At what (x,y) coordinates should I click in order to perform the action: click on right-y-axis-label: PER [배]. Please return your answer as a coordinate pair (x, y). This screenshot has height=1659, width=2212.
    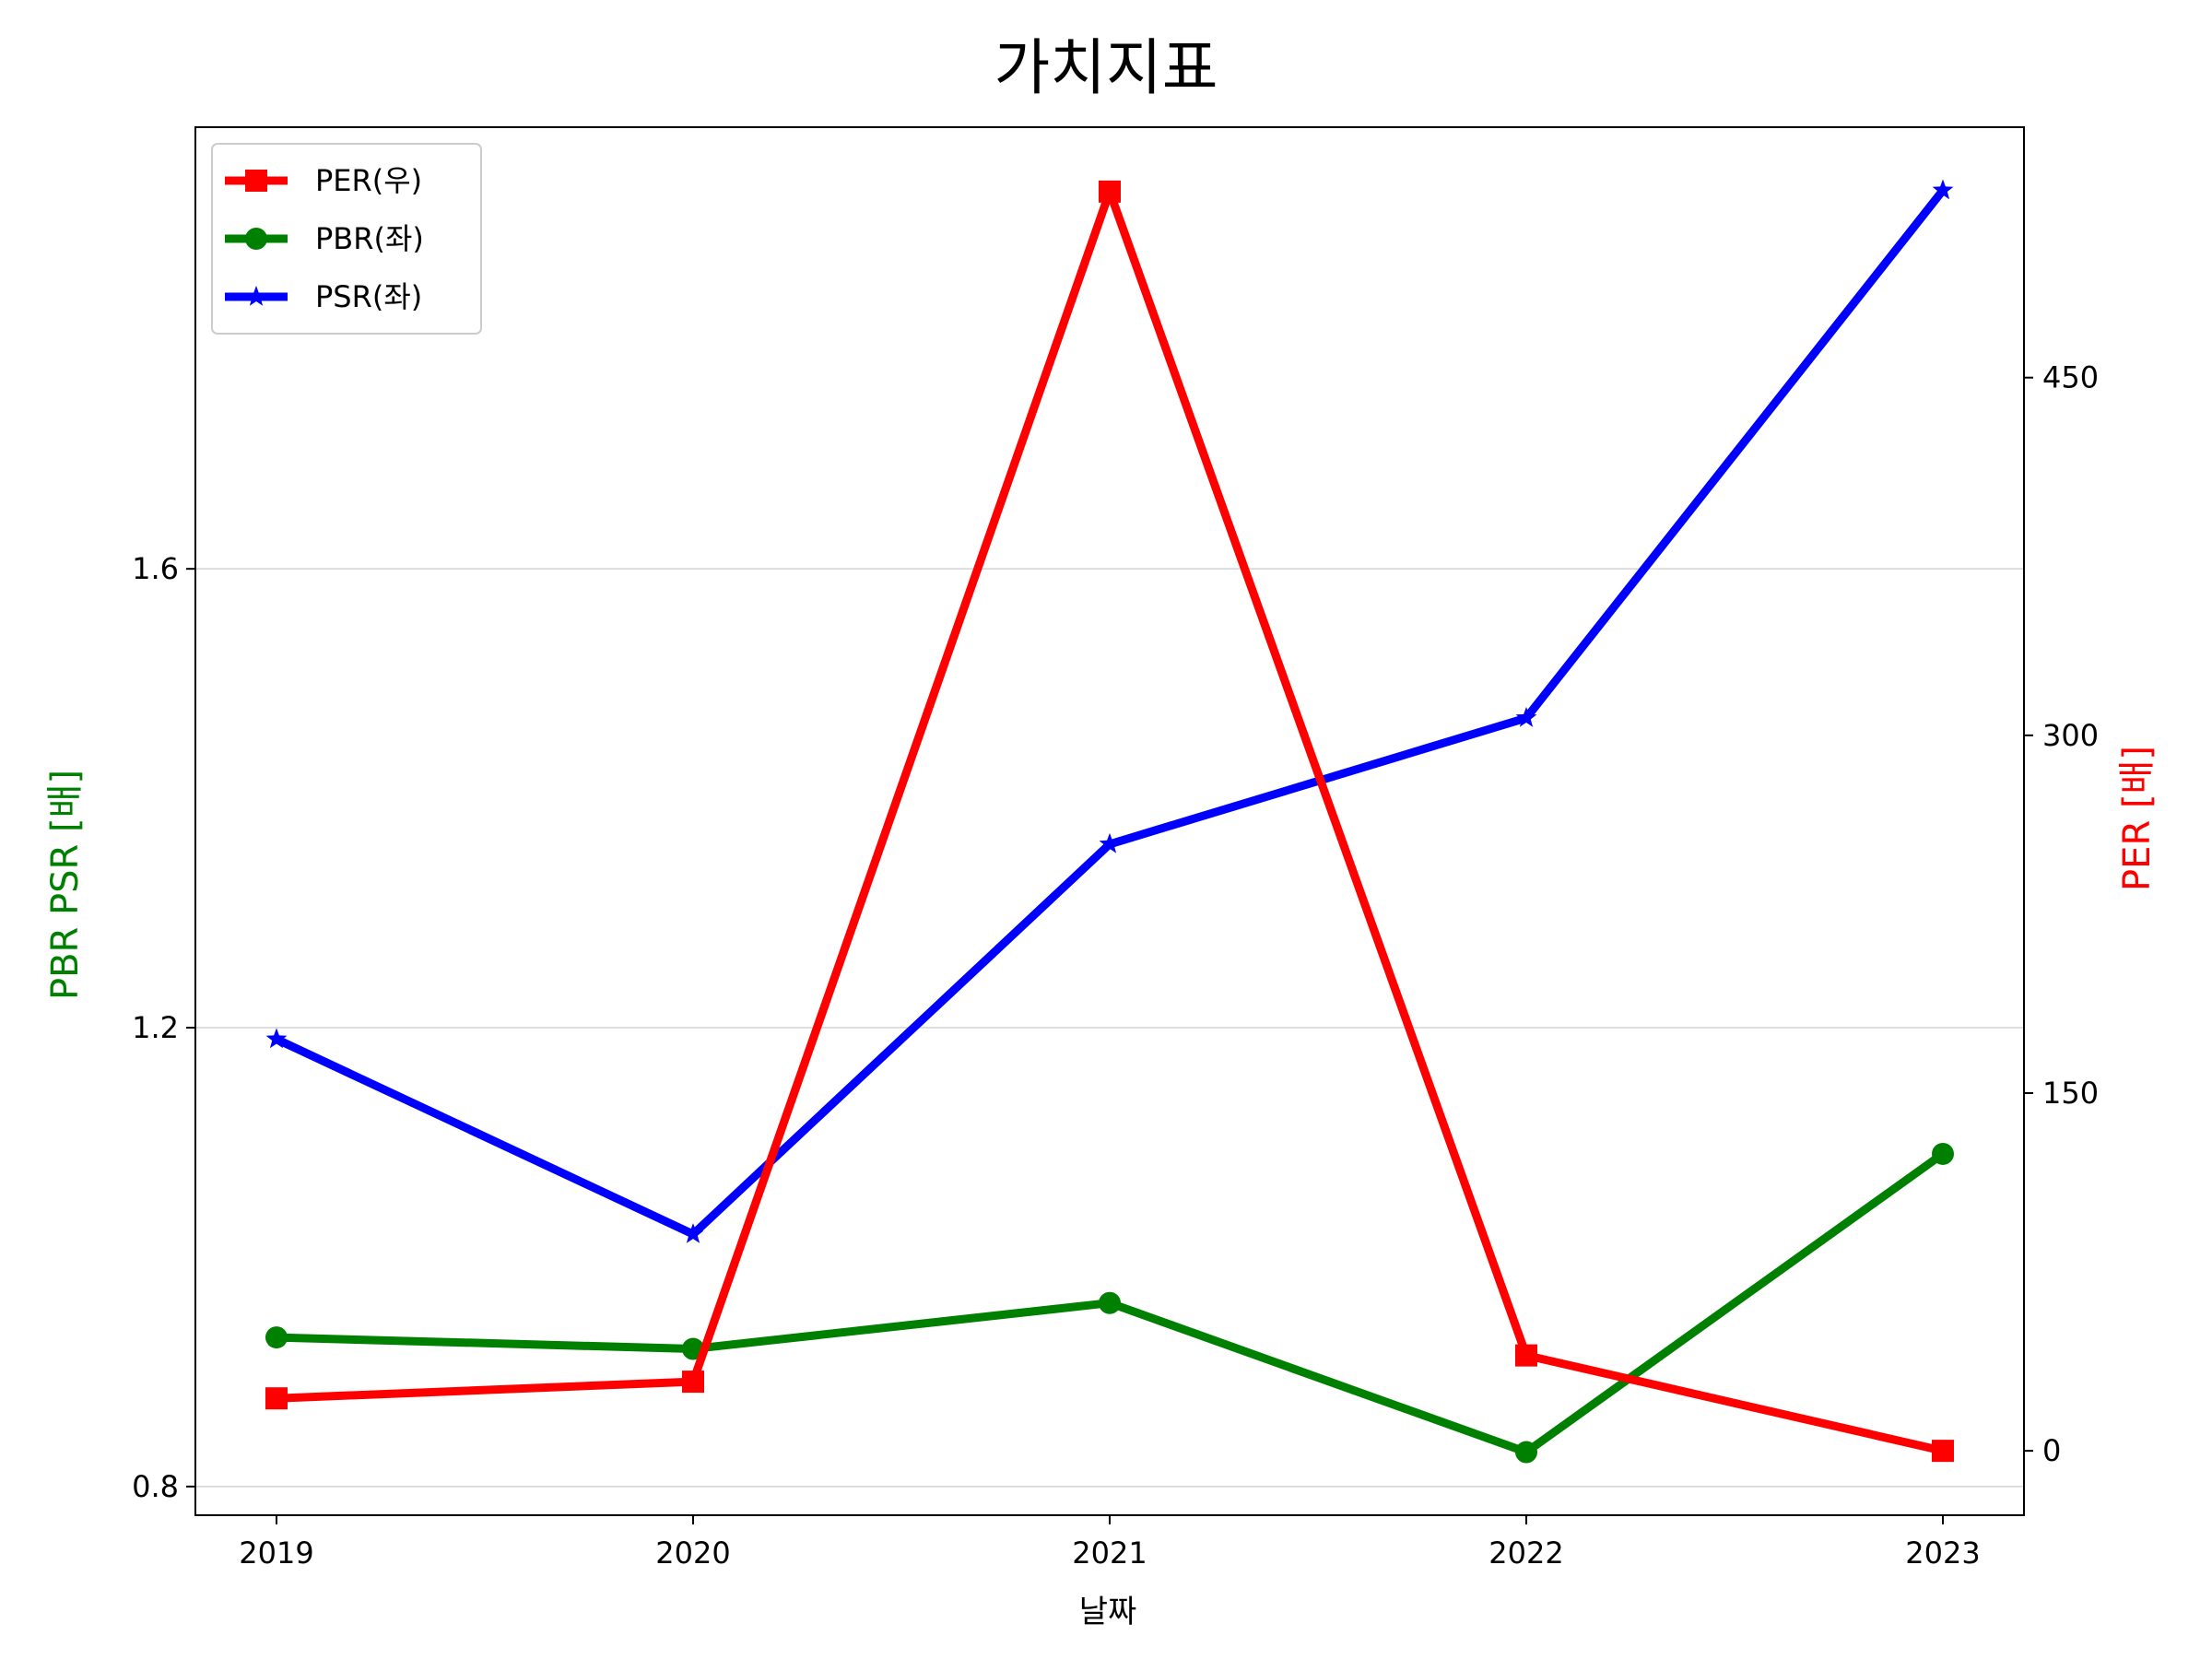
    Looking at the image, I should click on (2137, 818).